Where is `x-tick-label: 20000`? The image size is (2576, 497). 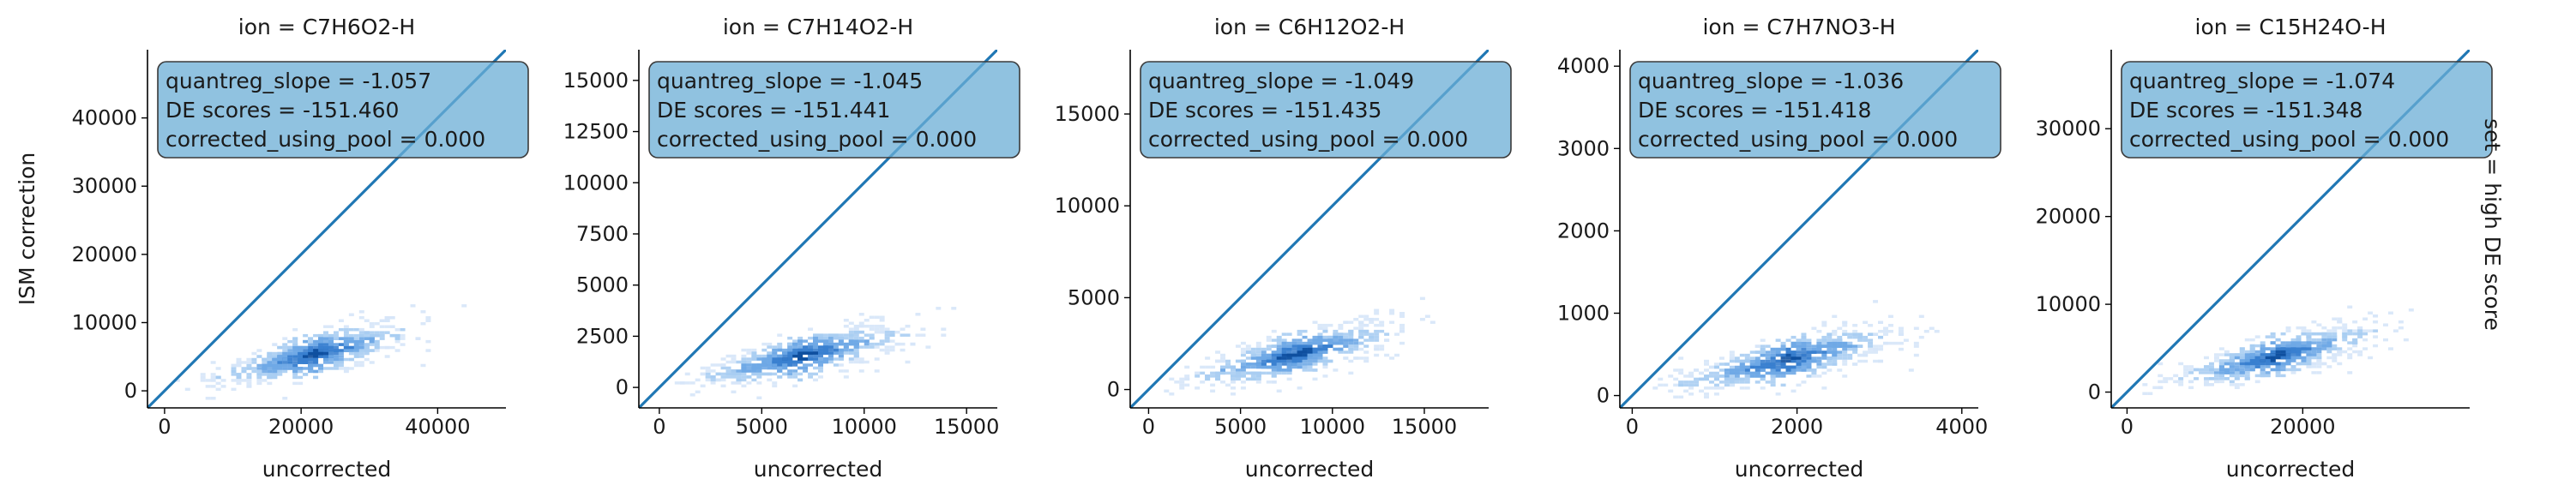
x-tick-label: 20000 is located at coordinates (2302, 427).